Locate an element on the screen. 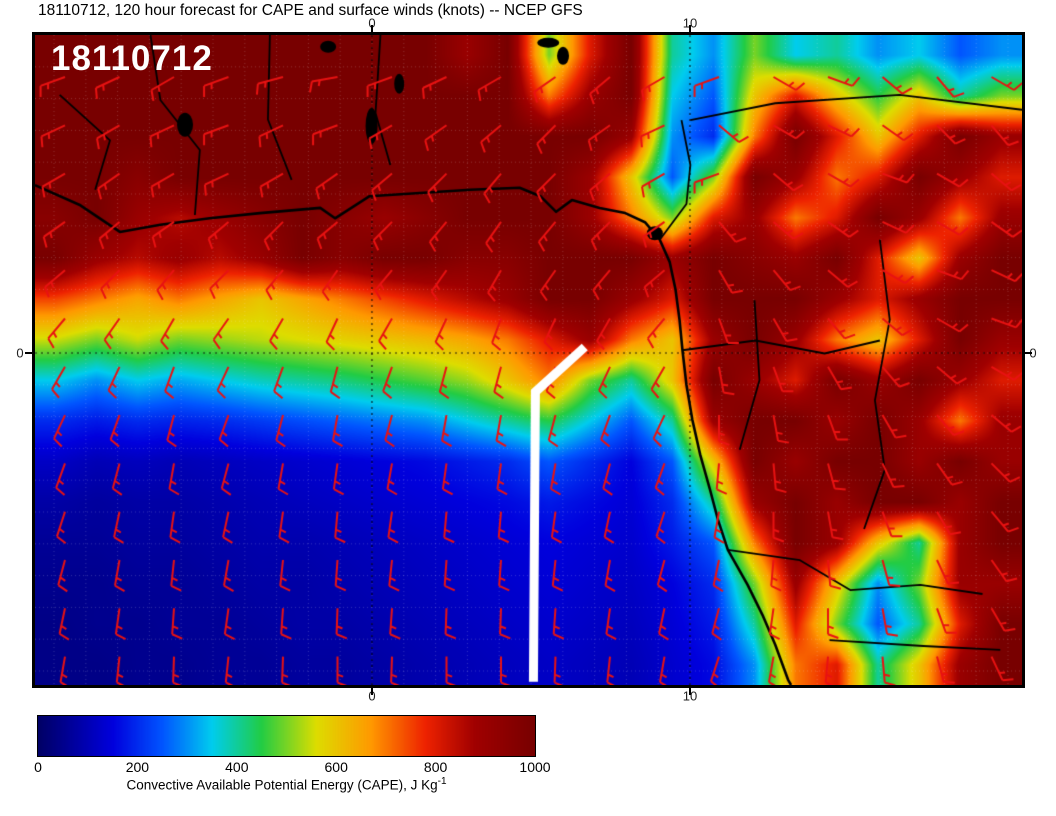 The height and width of the screenshot is (816, 1056). colorbar-caption-exponent: -1 is located at coordinates (442, 781).